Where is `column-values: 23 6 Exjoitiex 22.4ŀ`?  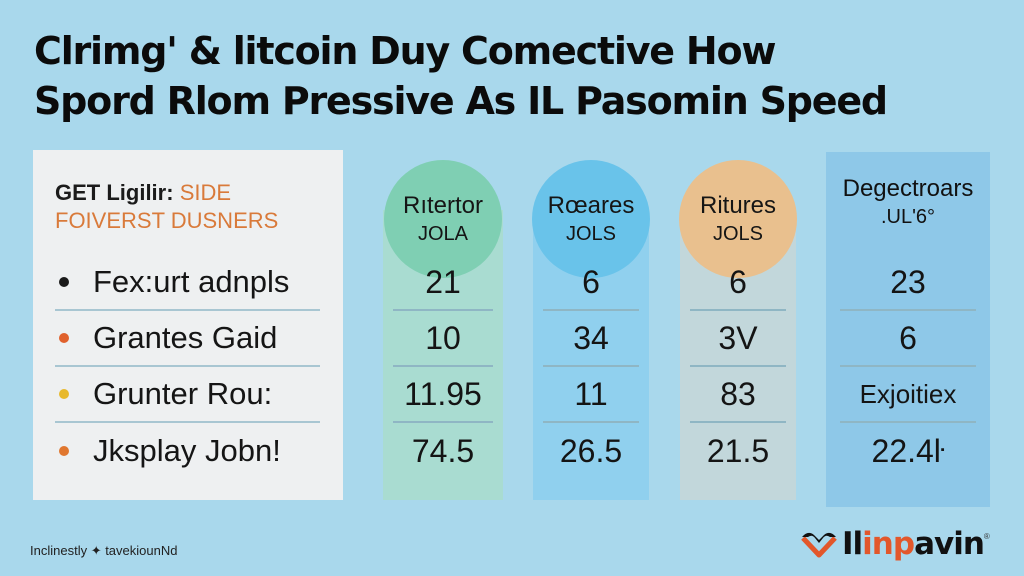 column-values: 23 6 Exjoitiex 22.4ŀ is located at coordinates (908, 367).